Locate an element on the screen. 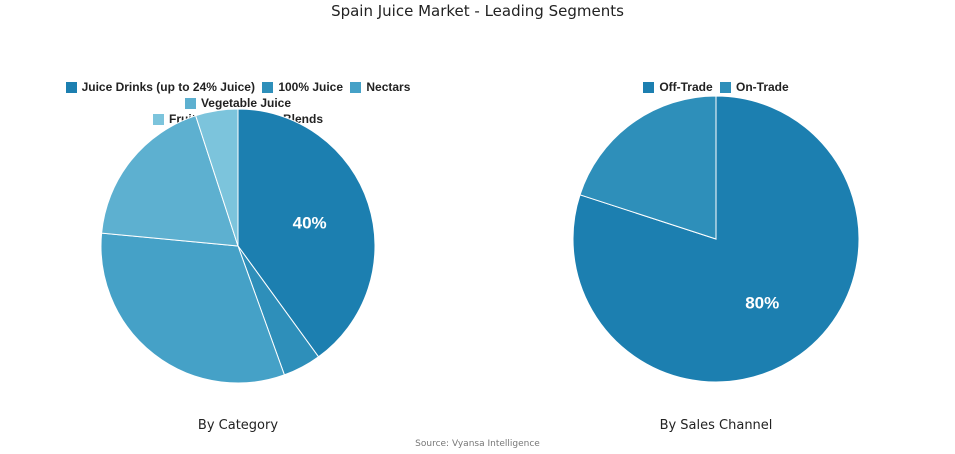 The image size is (955, 454). legend-label: Off-Trade is located at coordinates (686, 87).